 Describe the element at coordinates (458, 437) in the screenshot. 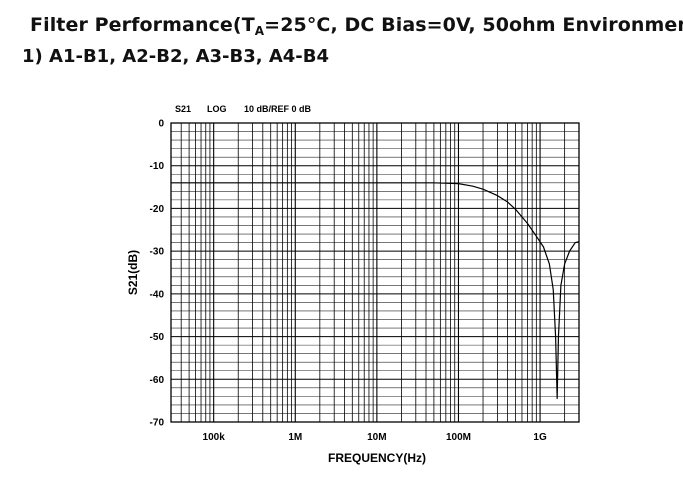

I see `x-tick-label: 100M` at that location.